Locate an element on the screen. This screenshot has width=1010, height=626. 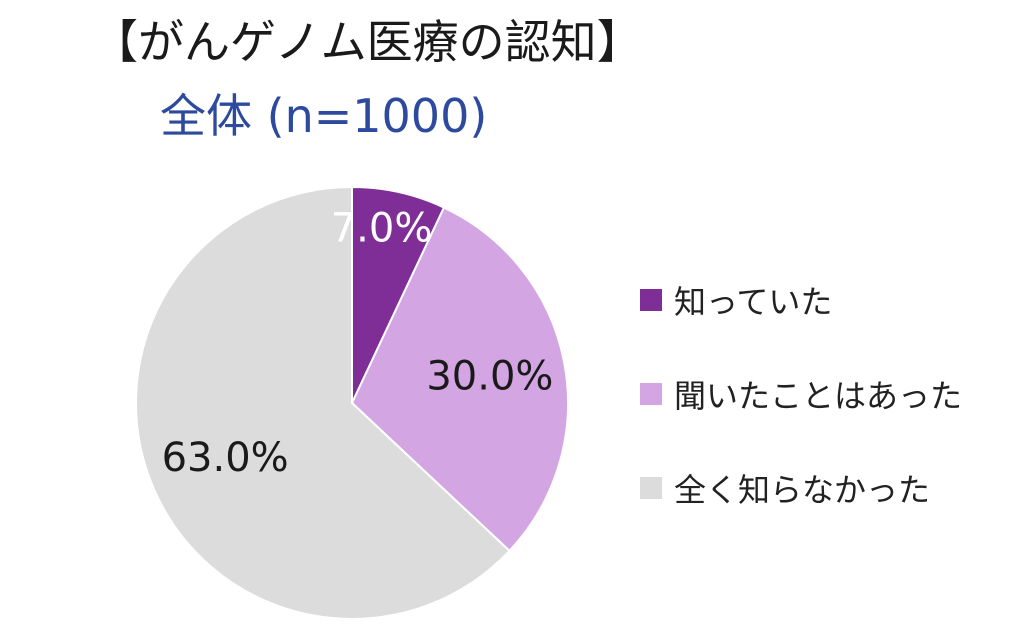
legend-swatch-known is located at coordinates (651, 300).